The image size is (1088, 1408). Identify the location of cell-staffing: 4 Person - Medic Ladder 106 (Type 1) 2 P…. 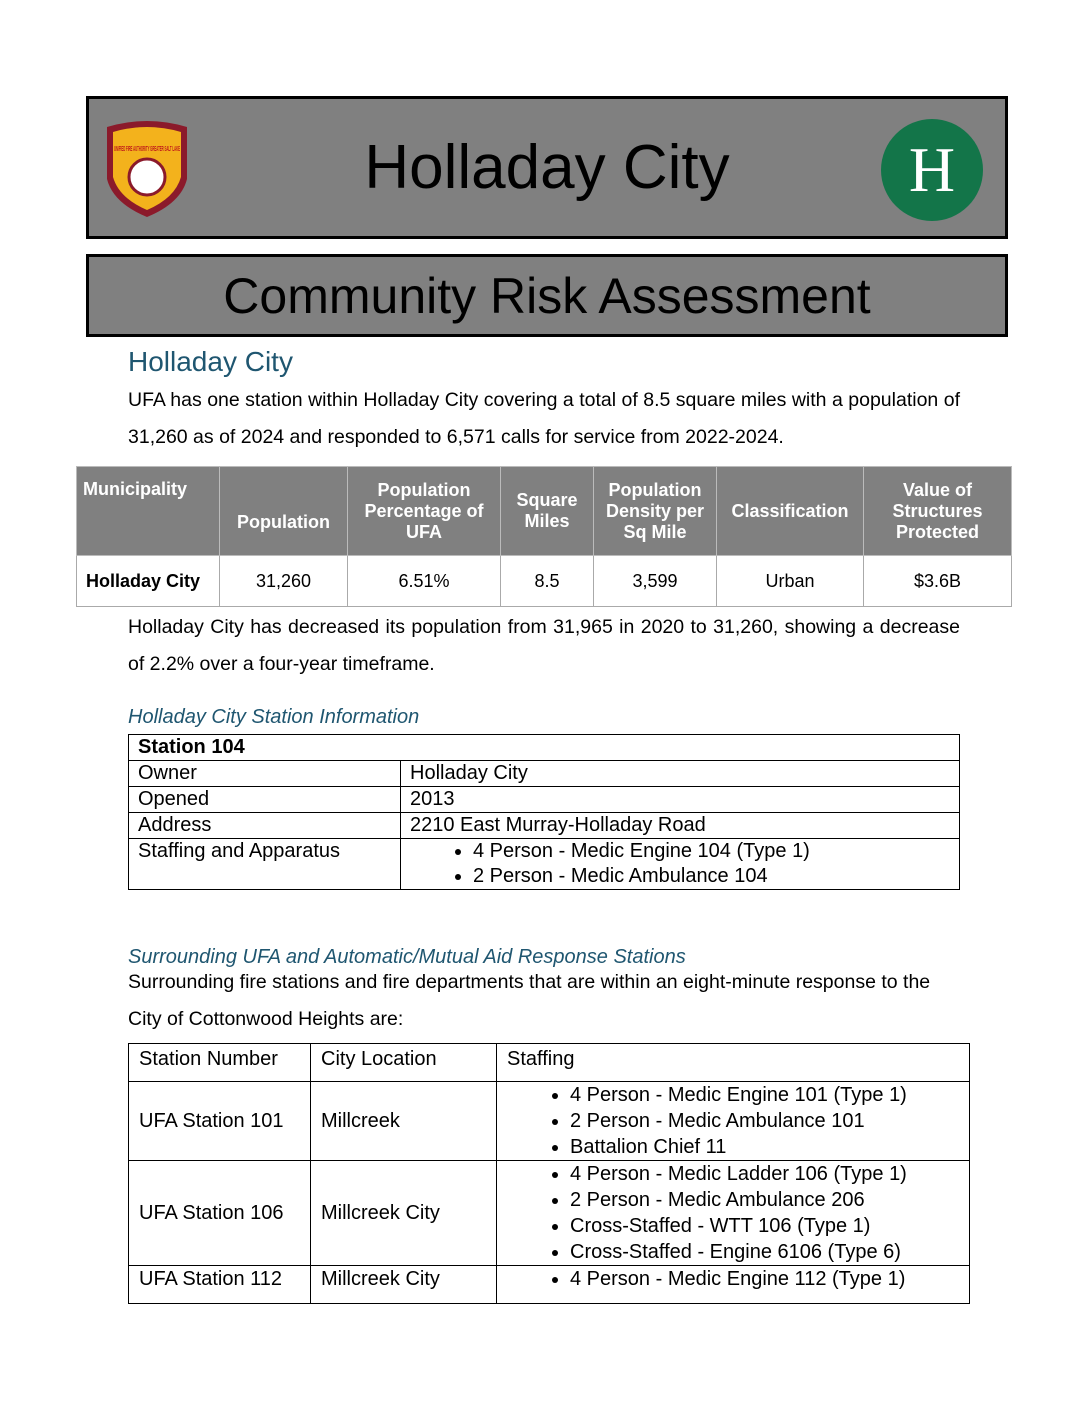
(733, 1213).